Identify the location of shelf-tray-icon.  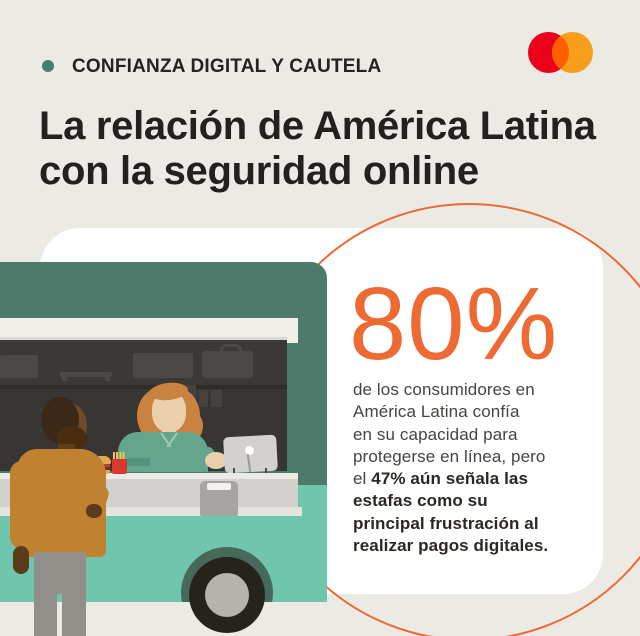
(86, 374).